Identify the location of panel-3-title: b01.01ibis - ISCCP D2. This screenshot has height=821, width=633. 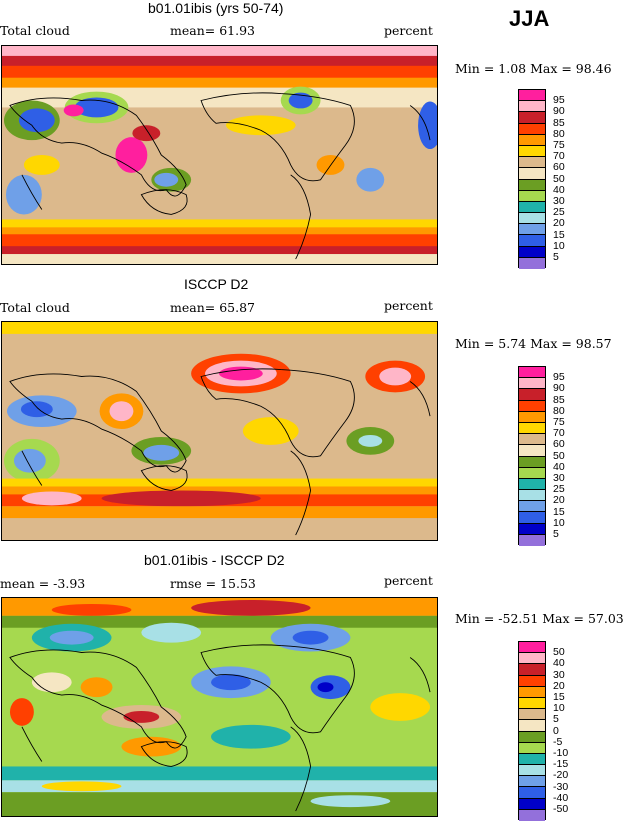
(214, 560).